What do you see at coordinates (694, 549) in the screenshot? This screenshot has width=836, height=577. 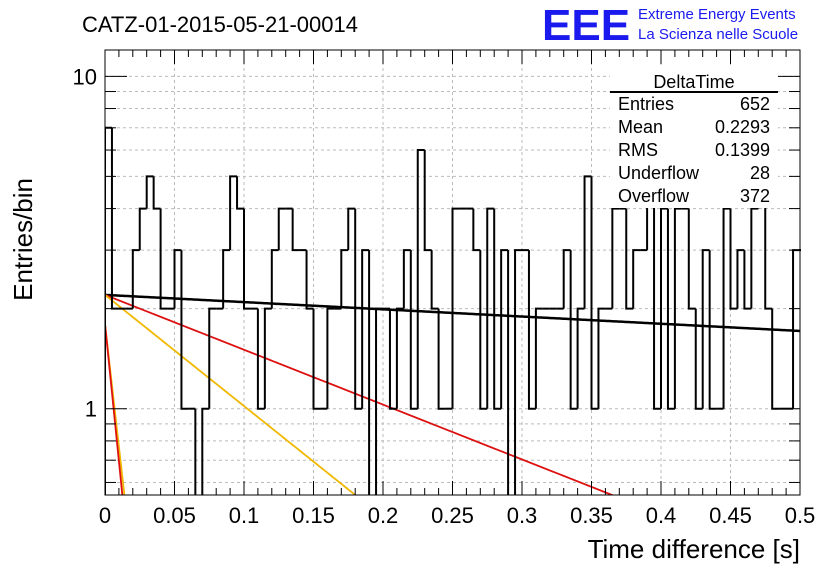 I see `x-axis-title: Time difference [s]` at bounding box center [694, 549].